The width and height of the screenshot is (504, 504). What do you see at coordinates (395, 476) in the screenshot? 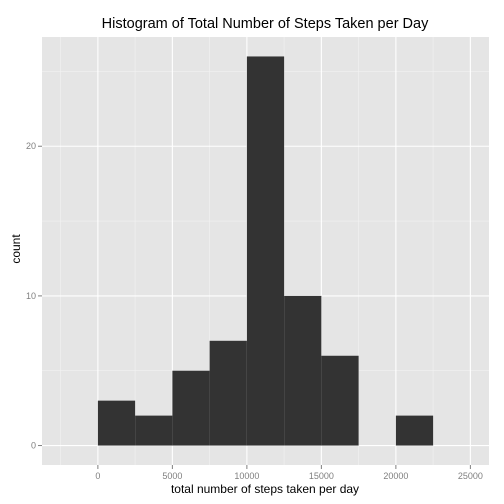
I see `x-tick-label: 20000` at bounding box center [395, 476].